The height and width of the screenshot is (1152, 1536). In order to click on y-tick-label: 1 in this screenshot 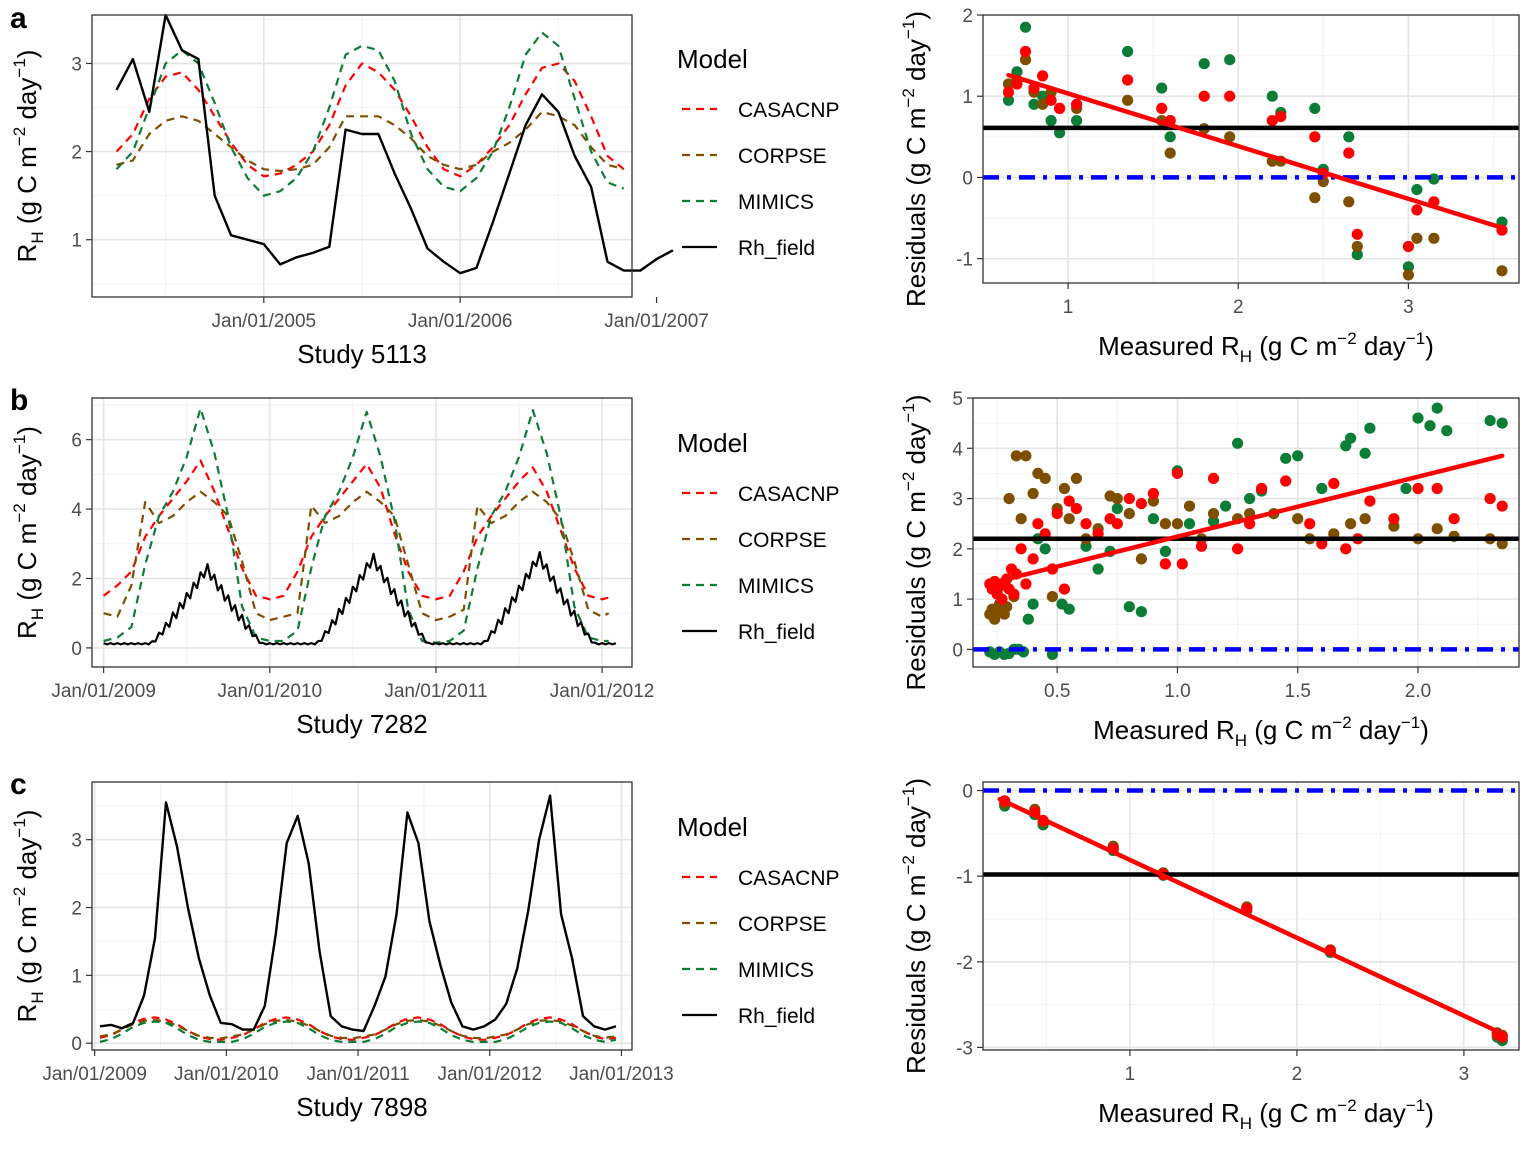, I will do `click(967, 97)`.